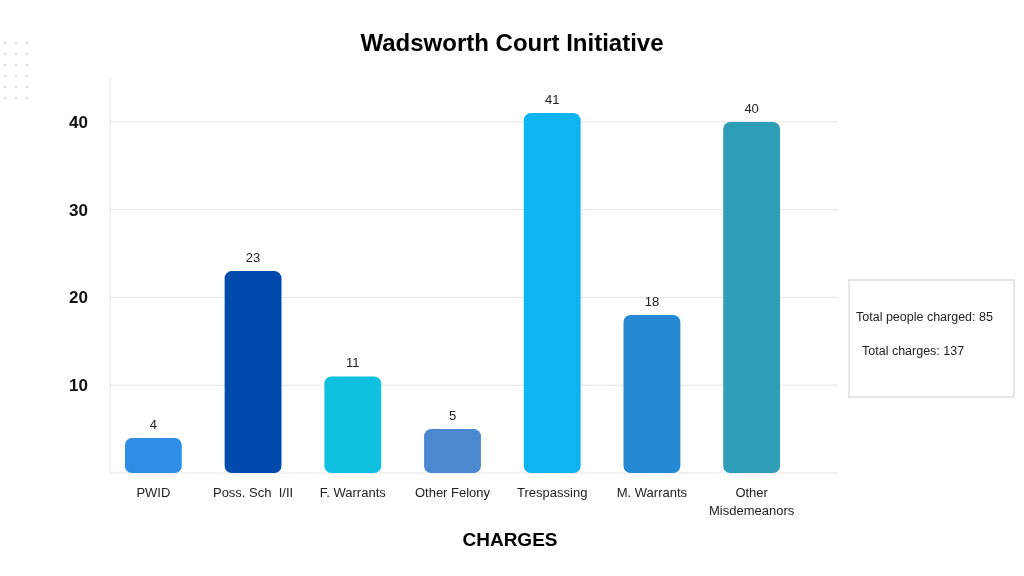 The image size is (1024, 576). What do you see at coordinates (752, 501) in the screenshot?
I see `x-tick-label: Other Misdemeanors` at bounding box center [752, 501].